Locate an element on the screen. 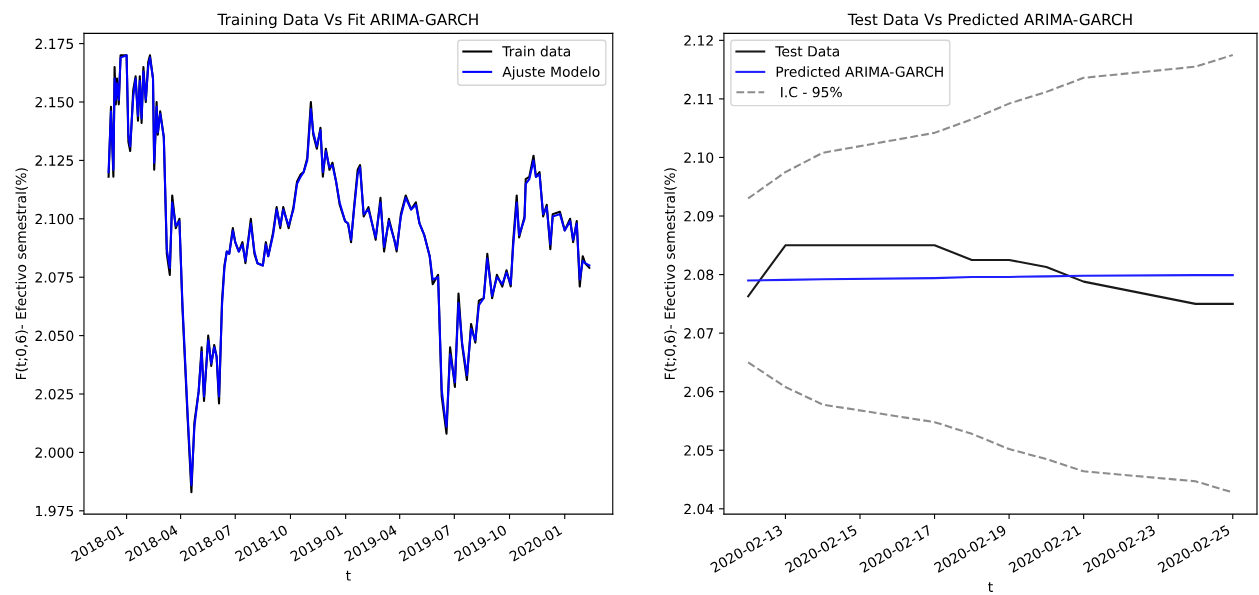 The image size is (1259, 595). y-tick-label: 2.05 is located at coordinates (698, 450).